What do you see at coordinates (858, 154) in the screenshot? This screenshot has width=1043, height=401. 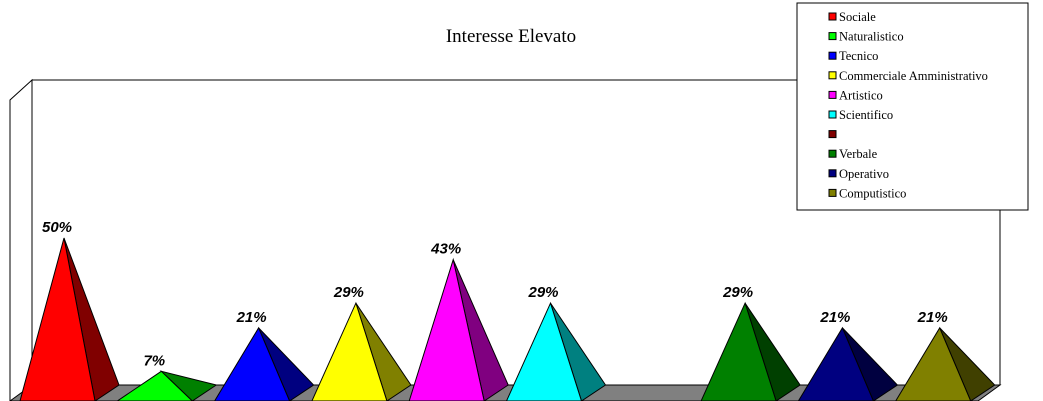 I see `legend-label-verbale: Verbale` at bounding box center [858, 154].